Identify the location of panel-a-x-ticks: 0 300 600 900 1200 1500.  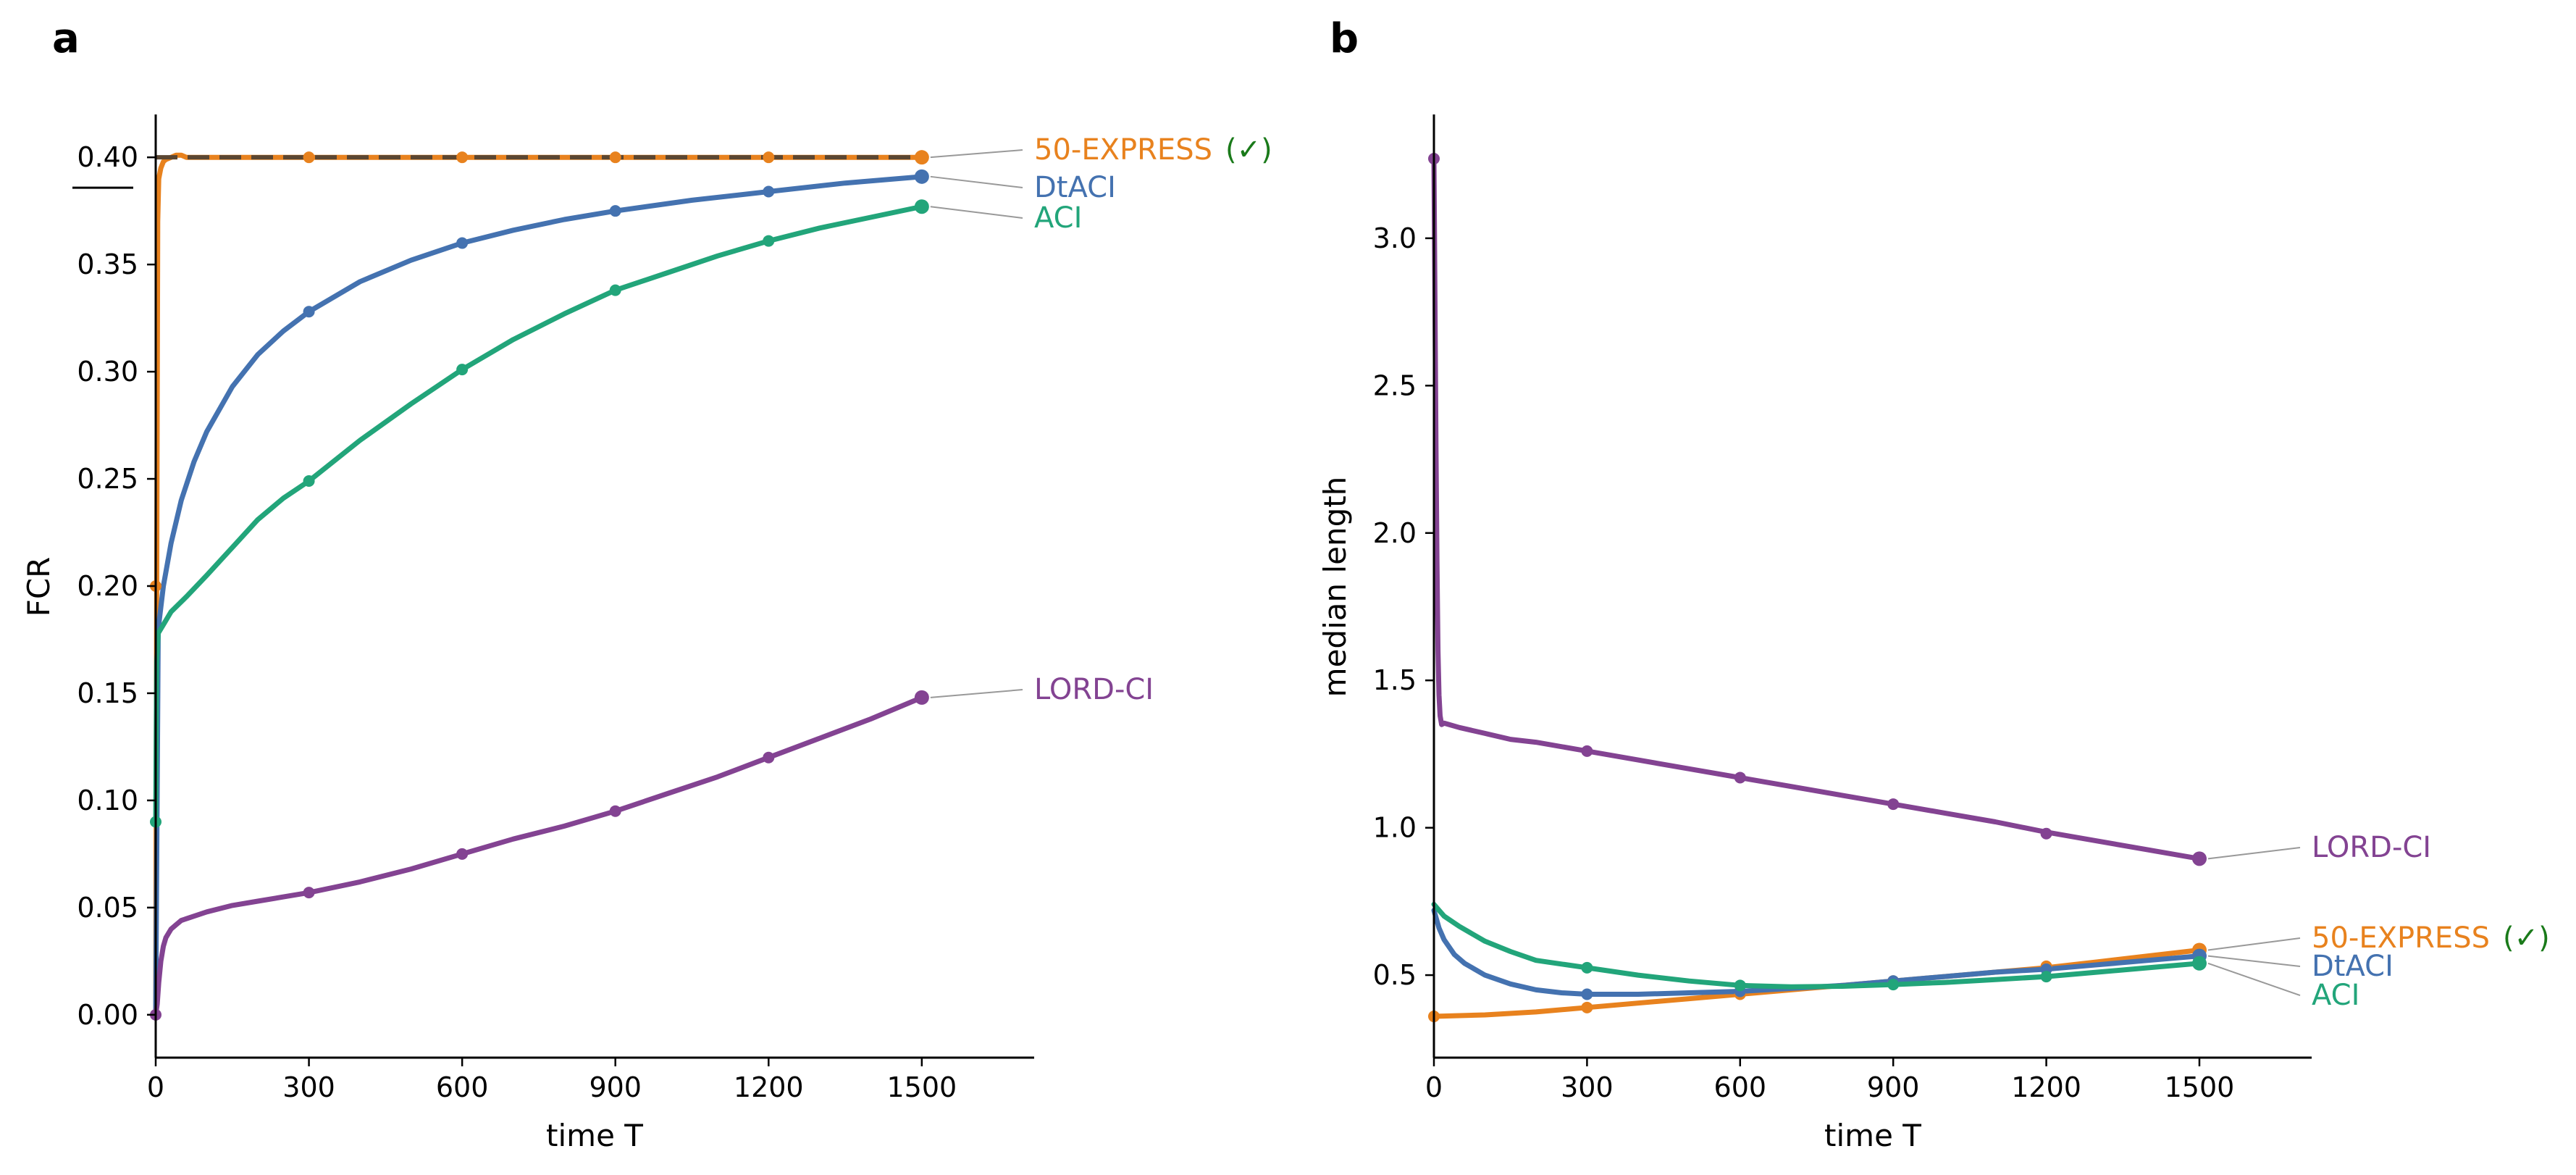
(552, 1080).